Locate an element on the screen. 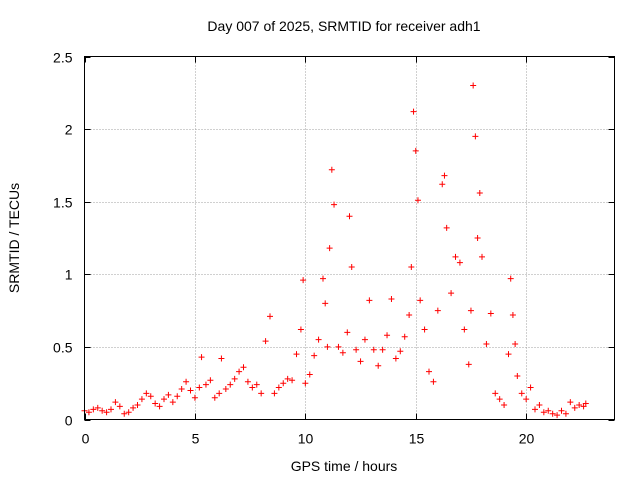 Image resolution: width=640 pixels, height=480 pixels. x-tick-label: 15 is located at coordinates (417, 439).